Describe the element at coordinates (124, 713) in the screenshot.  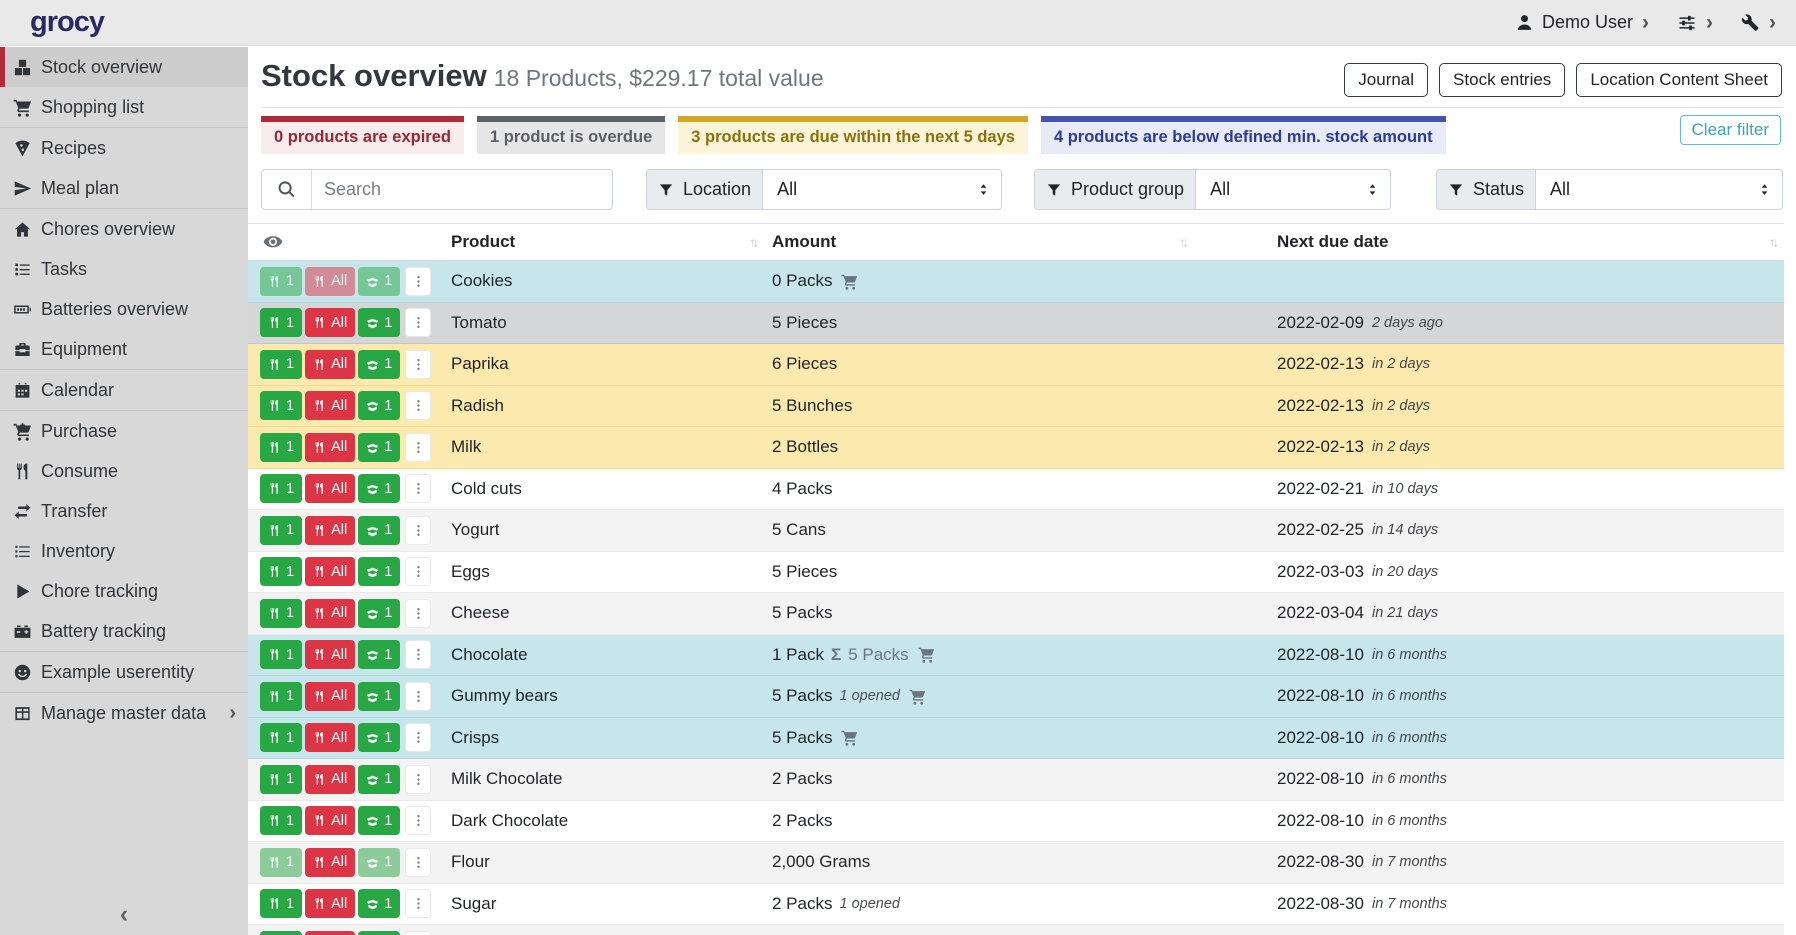
I see `sidebar-item-manage-master-data: Manage master data ›` at that location.